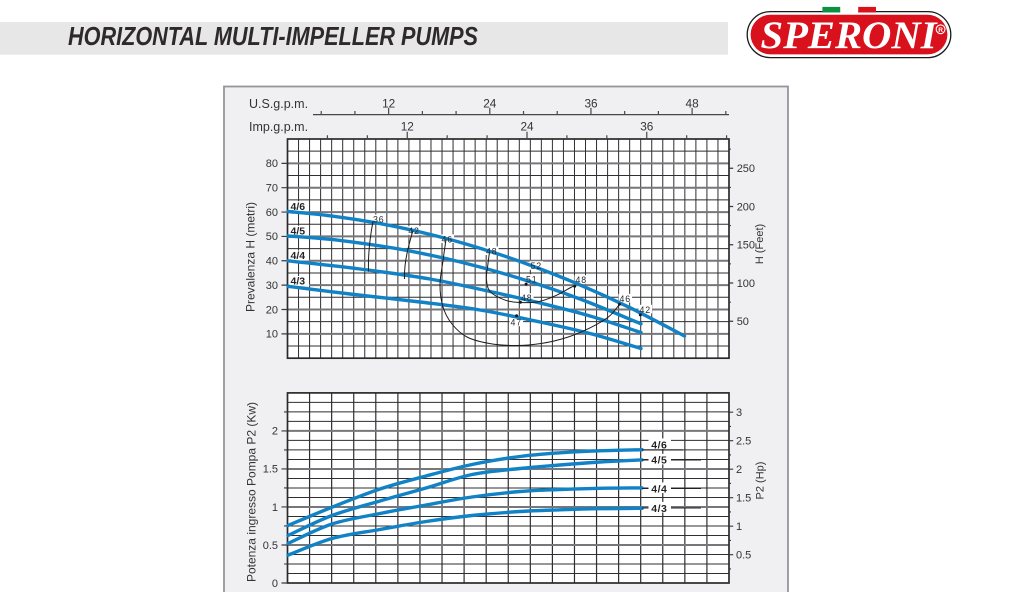 The image size is (1017, 592). I want to click on svg-text: 52, so click(537, 266).